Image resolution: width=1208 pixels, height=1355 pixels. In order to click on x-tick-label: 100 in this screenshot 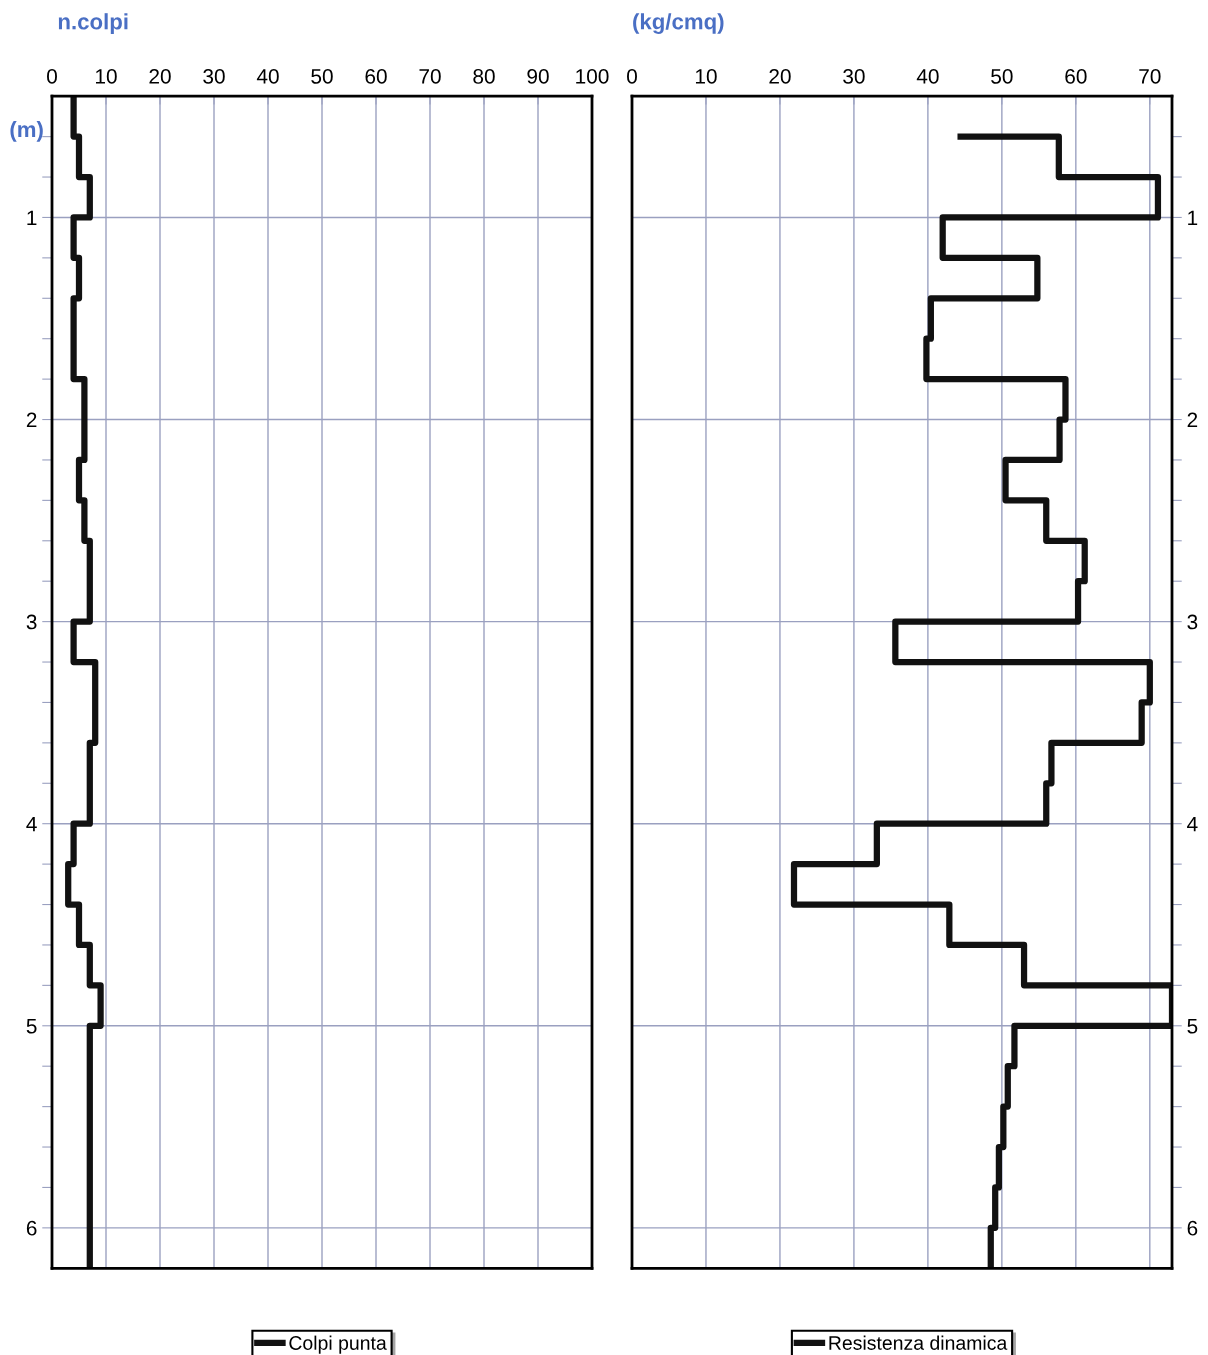, I will do `click(592, 76)`.